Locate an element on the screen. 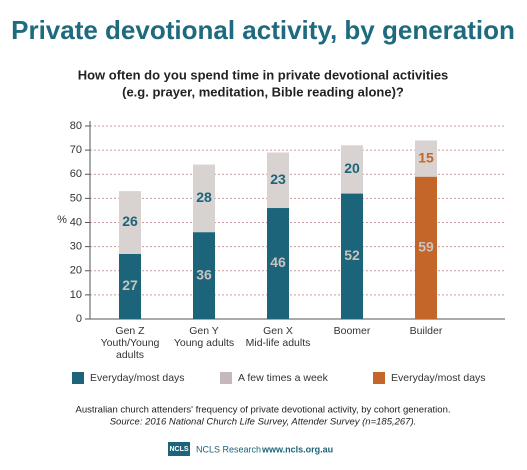  x-tick-label: Gen Z Youth/Young adults is located at coordinates (130, 343).